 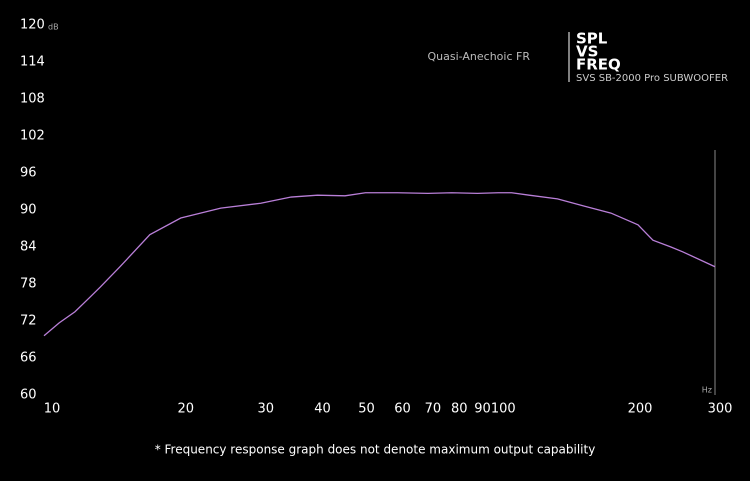 I want to click on y-tick-label: 120, so click(x=32, y=25).